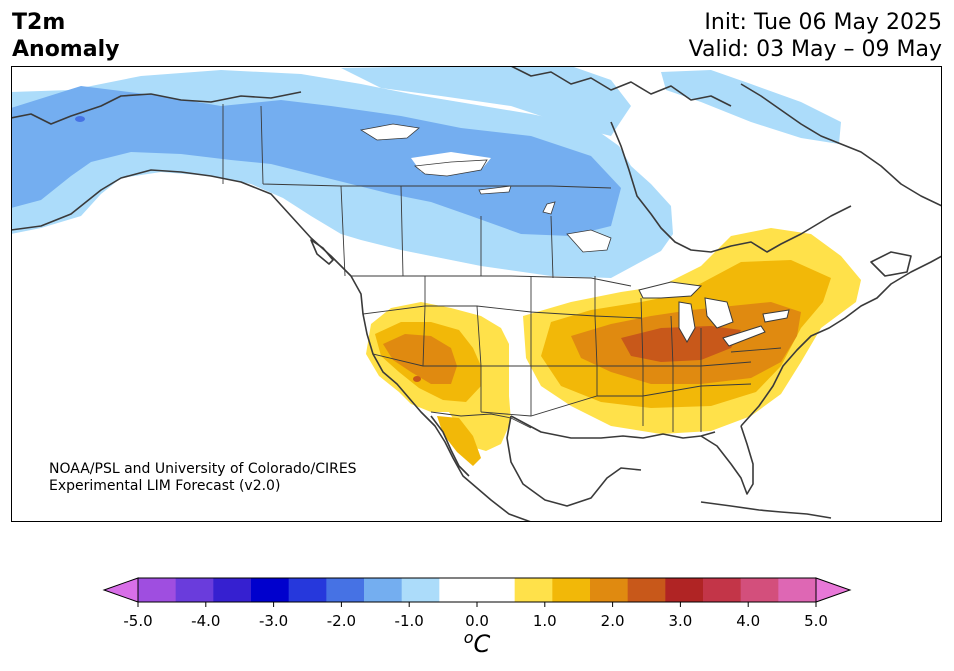 This screenshot has height=671, width=954. I want to click on us-mexico-border, so click(481, 420).